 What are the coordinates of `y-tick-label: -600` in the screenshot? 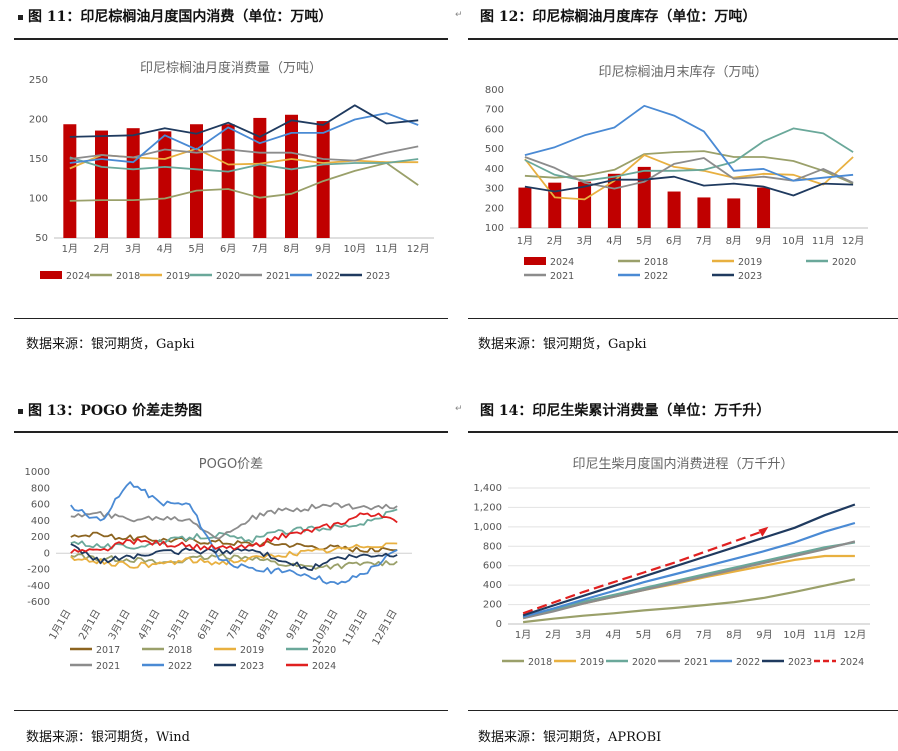 It's located at (38, 602).